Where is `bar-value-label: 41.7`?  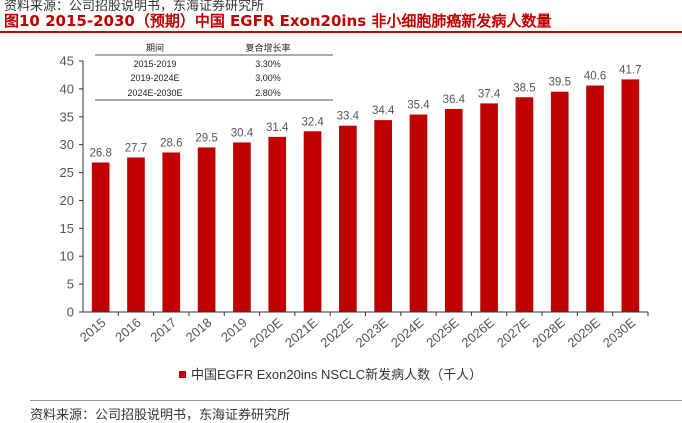 bar-value-label: 41.7 is located at coordinates (630, 70).